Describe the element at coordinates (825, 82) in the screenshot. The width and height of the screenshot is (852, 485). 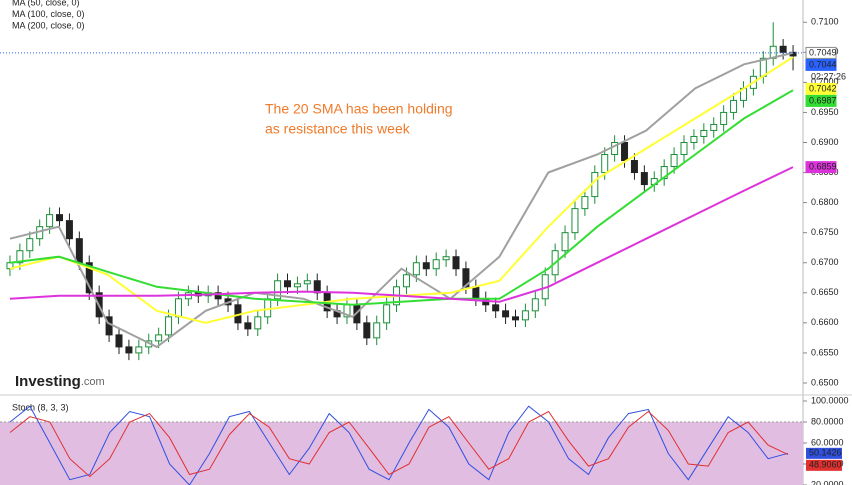
I see `y-tick-label: 0.7000` at that location.